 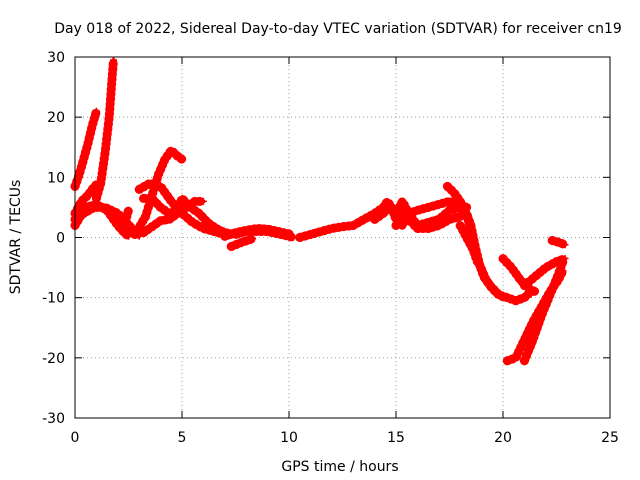 I want to click on y-tick-label: -30, so click(x=53, y=419).